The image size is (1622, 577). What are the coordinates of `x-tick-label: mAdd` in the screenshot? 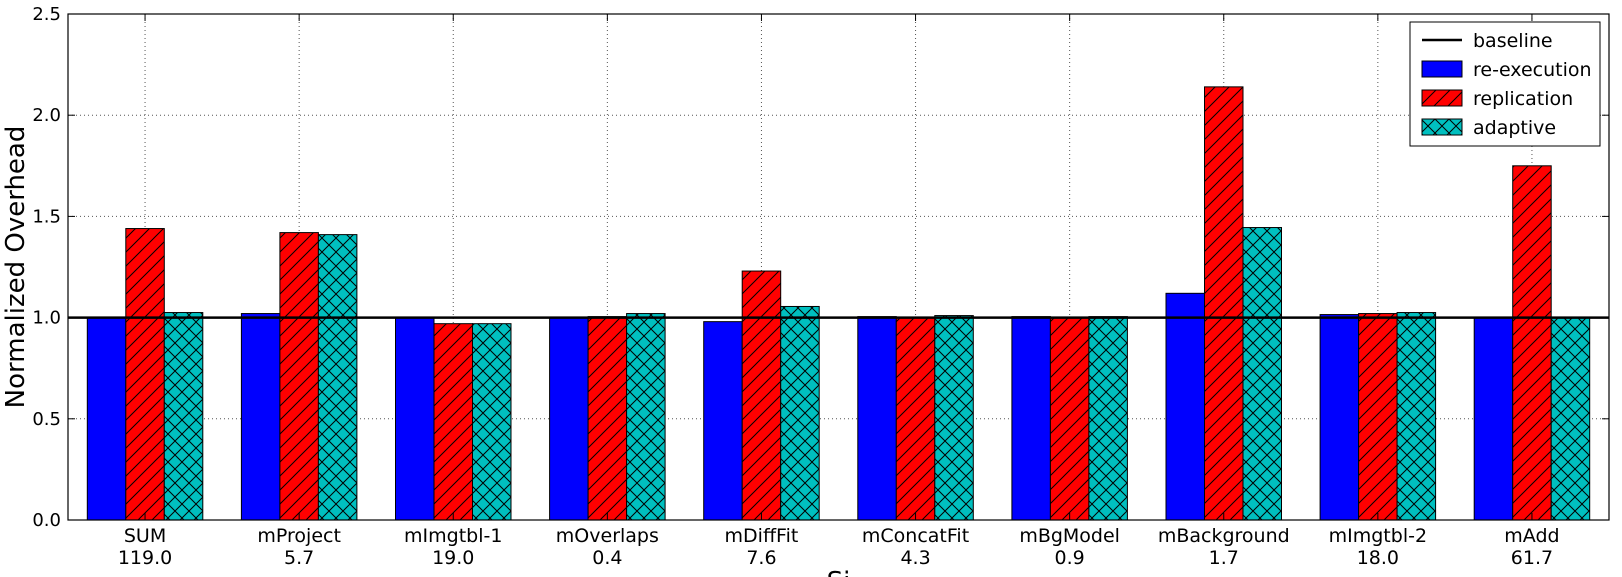 It's located at (1531, 536).